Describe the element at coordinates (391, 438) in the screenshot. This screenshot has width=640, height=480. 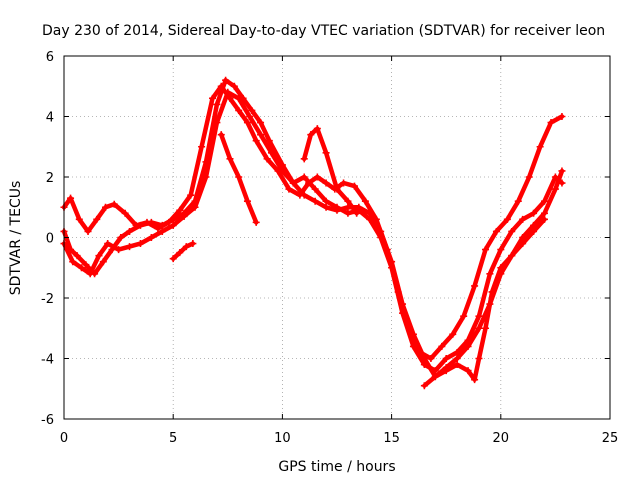
I see `x-tick-label: 15` at that location.